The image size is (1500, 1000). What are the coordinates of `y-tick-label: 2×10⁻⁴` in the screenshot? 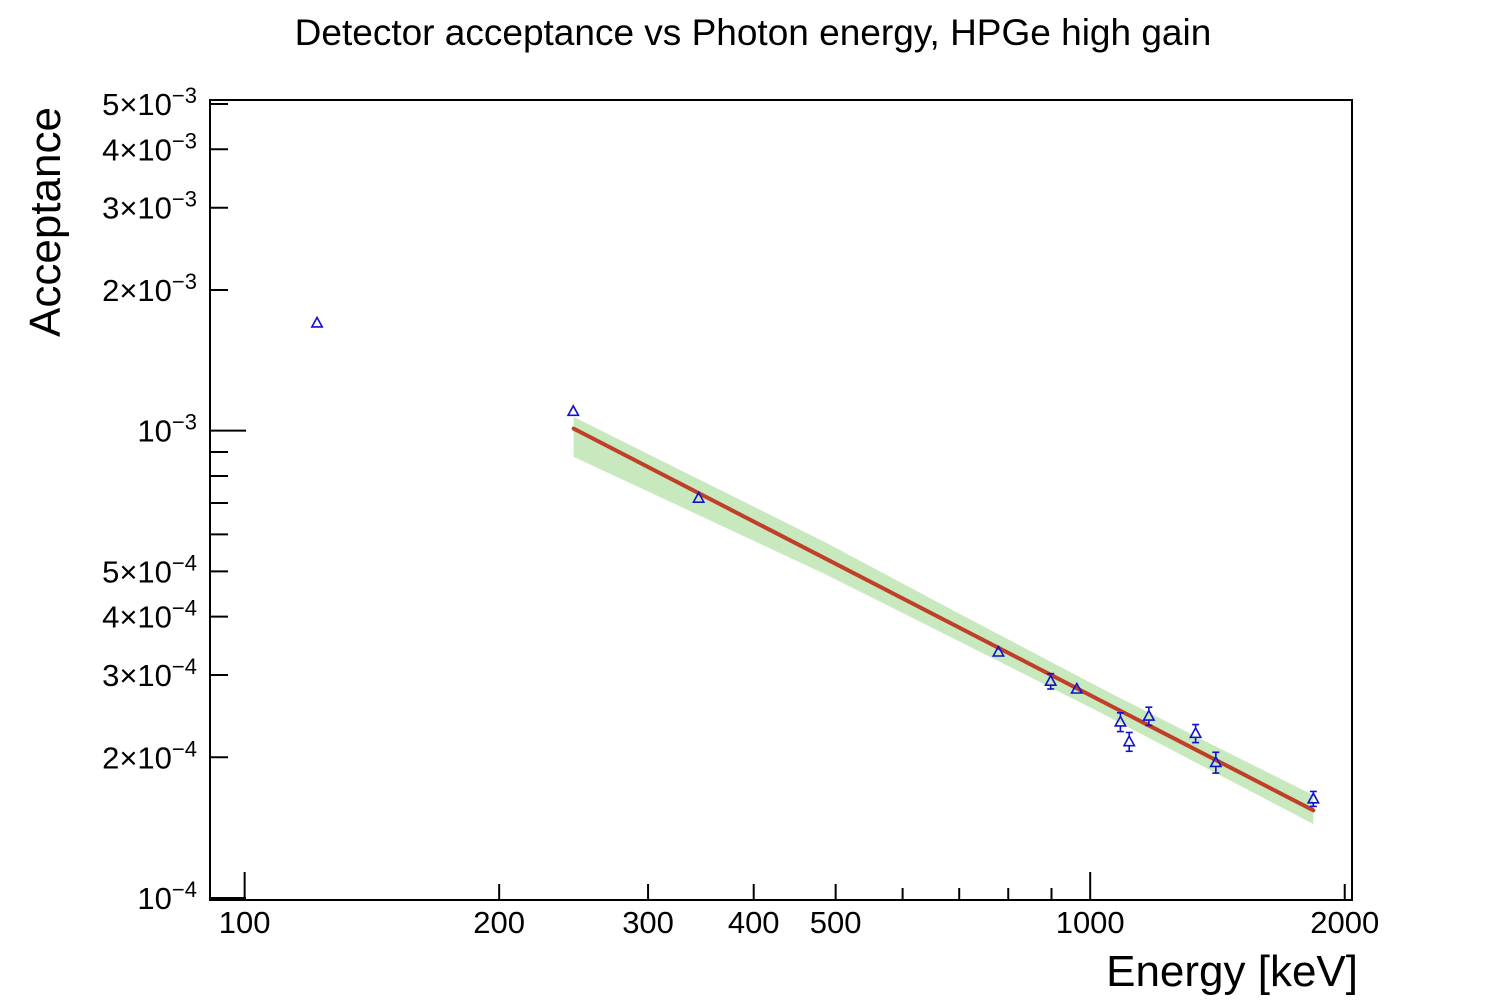 It's located at (149, 755).